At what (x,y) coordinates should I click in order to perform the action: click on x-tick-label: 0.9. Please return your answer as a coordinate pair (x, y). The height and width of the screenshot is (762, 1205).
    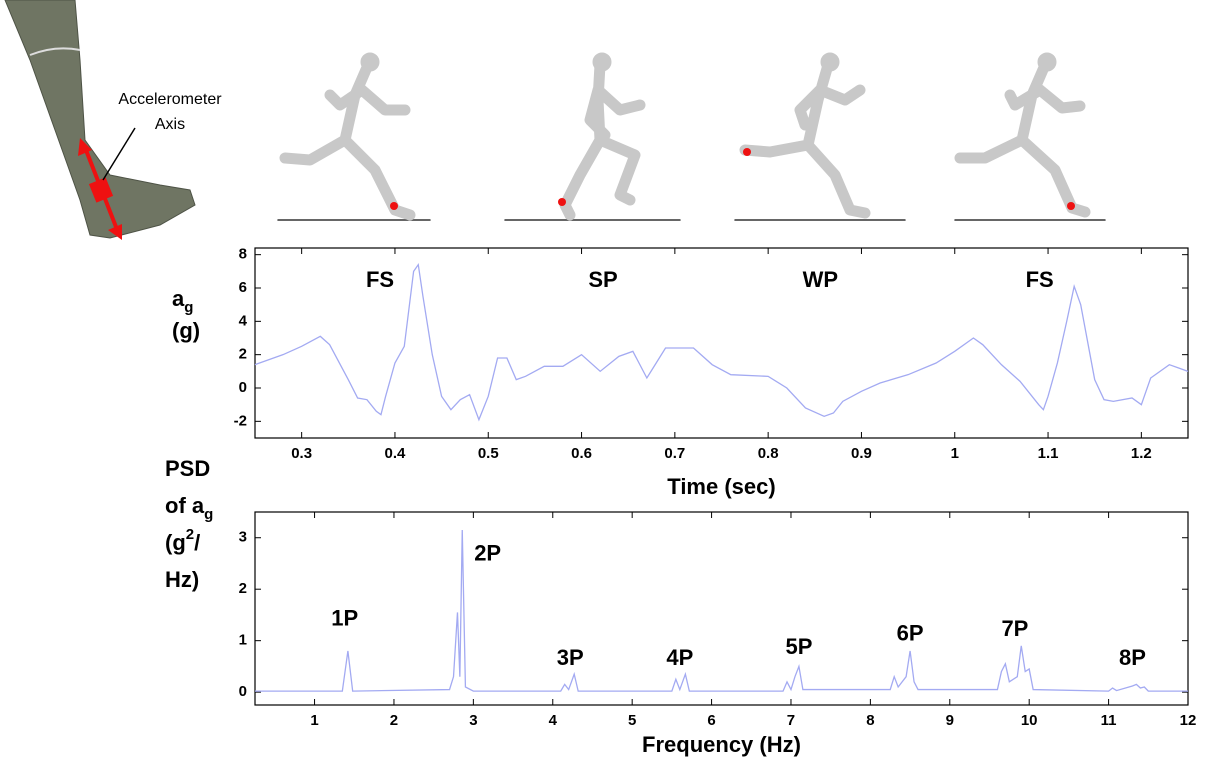
    Looking at the image, I should click on (861, 453).